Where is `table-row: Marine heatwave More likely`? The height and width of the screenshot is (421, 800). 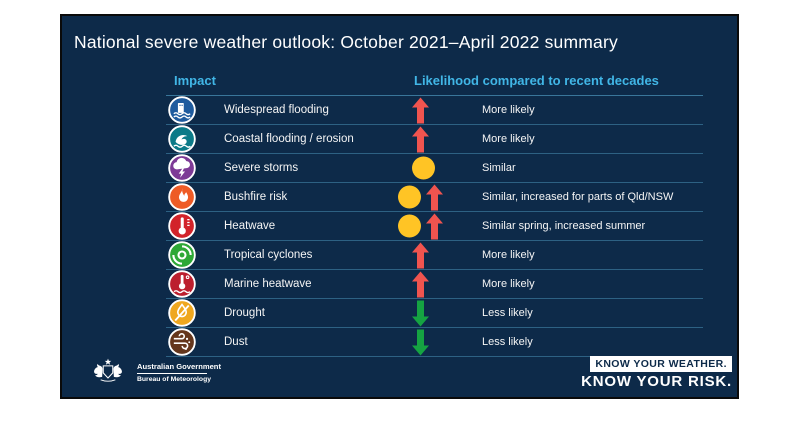
table-row: Marine heatwave More likely is located at coordinates (434, 284).